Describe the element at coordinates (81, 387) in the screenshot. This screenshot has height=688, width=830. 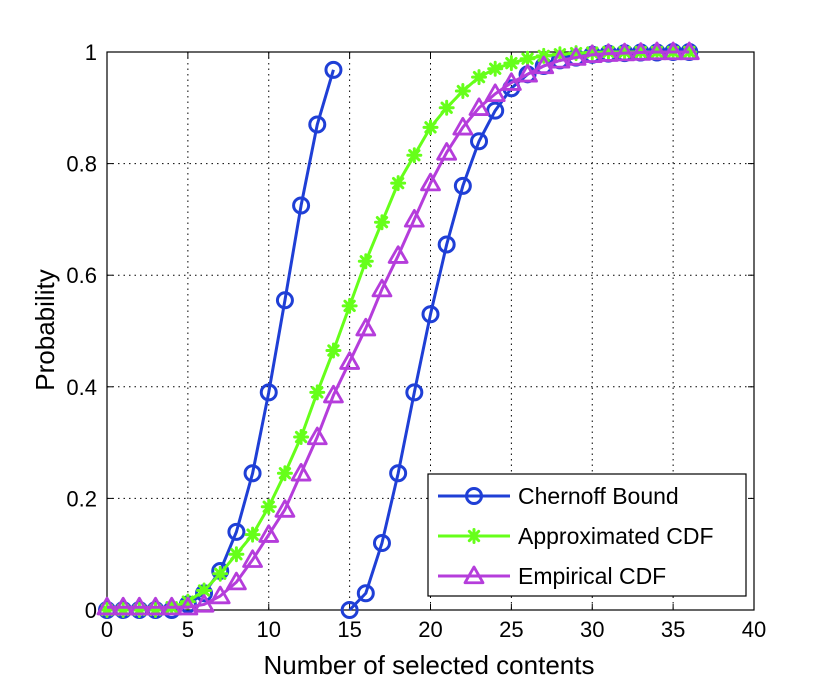
I see `y-tick-label: 0.4` at that location.